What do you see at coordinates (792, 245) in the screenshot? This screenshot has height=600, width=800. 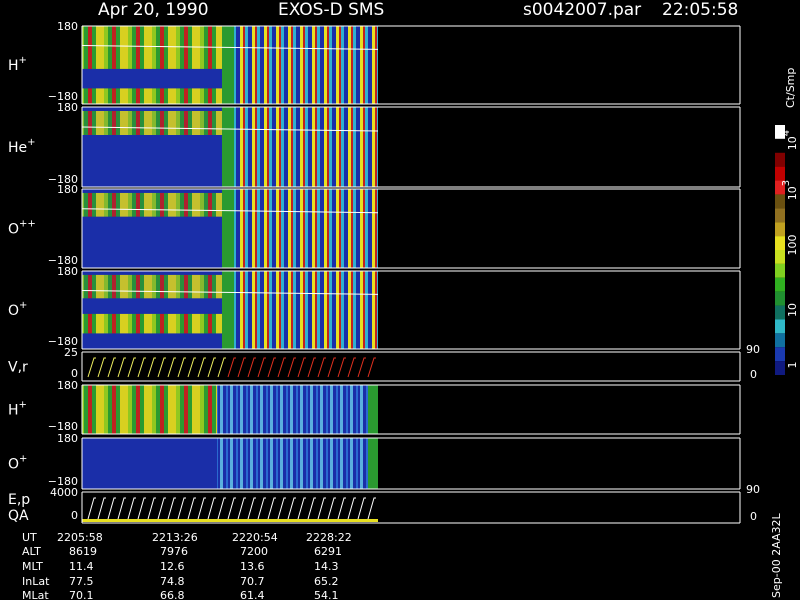 I see `colorbar-label-base: 100` at bounding box center [792, 245].